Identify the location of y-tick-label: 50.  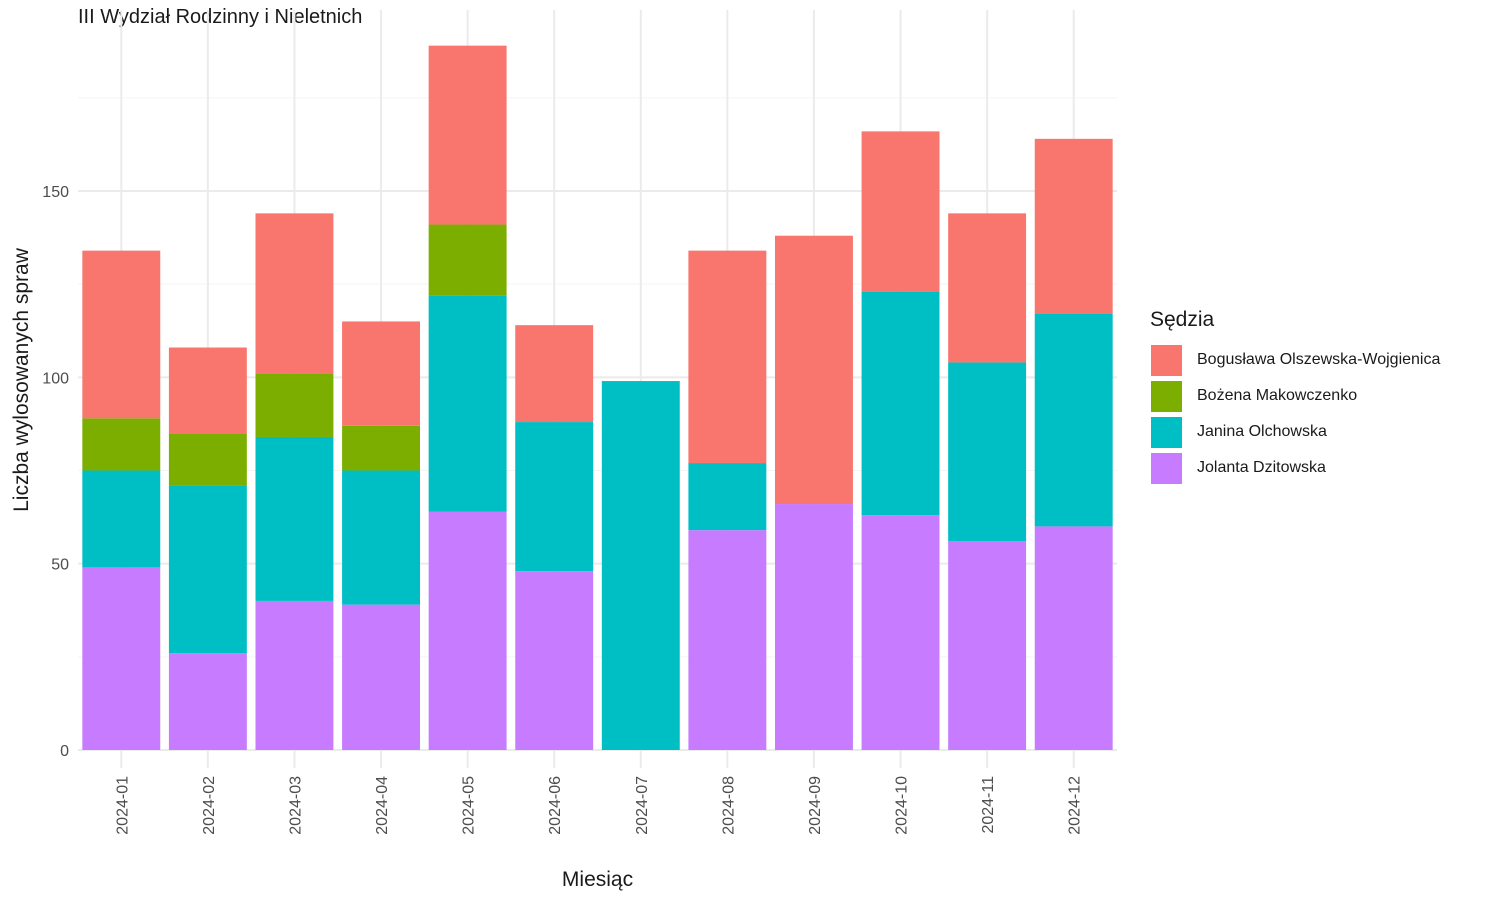
(60, 565).